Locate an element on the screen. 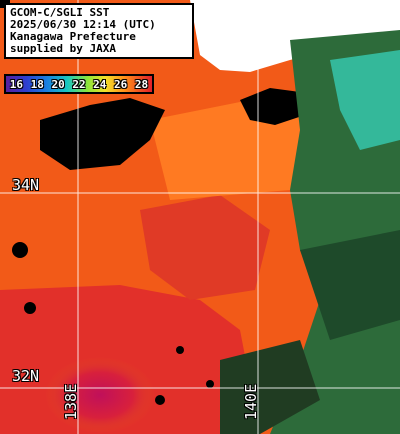 Image resolution: width=400 pixels, height=434 pixels. dark-textured-patch is located at coordinates (350, 285).